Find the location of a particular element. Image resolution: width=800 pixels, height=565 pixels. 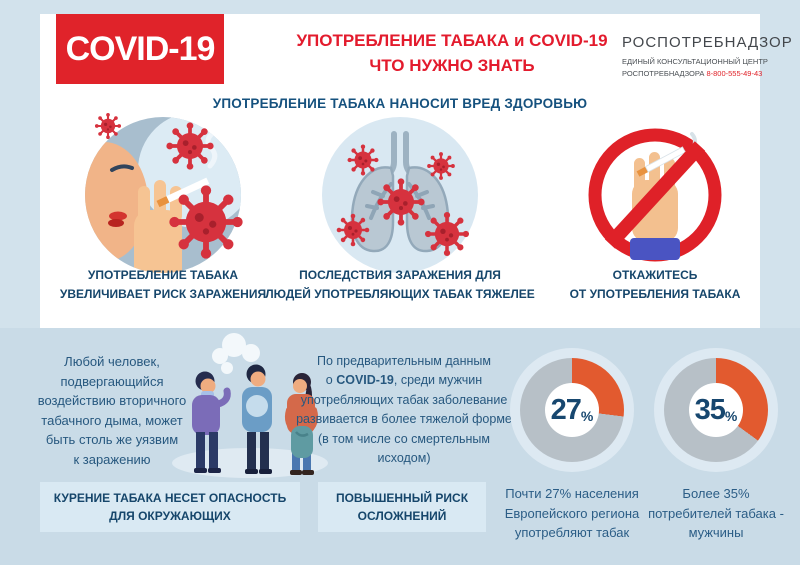

covid-19-badge: COVID-19 is located at coordinates (140, 49).